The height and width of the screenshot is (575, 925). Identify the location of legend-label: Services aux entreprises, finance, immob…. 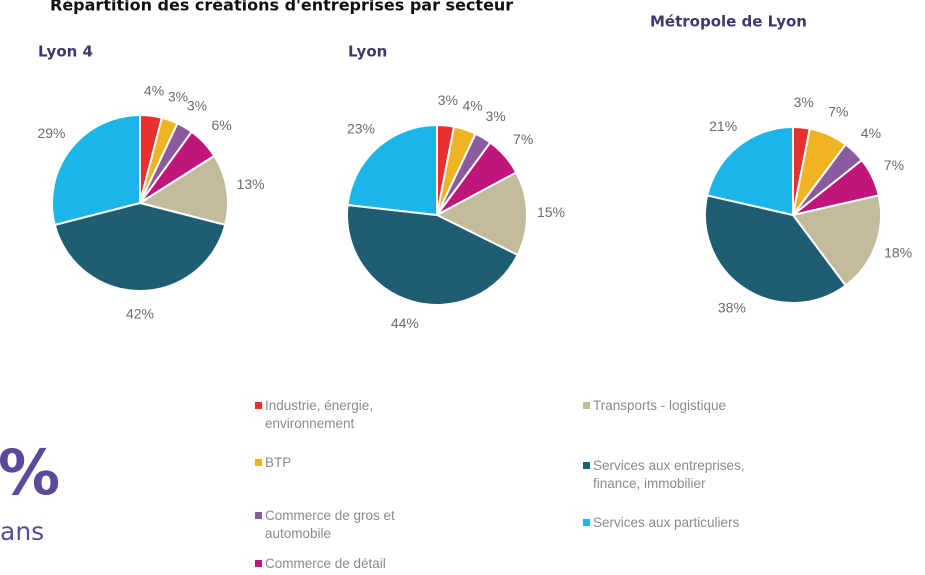
(669, 474).